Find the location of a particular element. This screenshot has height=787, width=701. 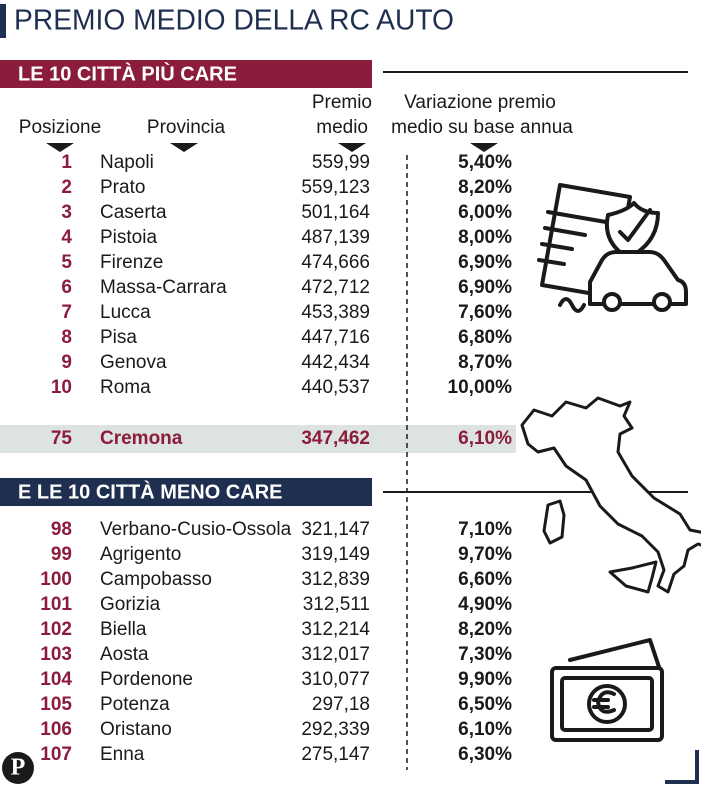

premium: 292,339 is located at coordinates (335, 729).